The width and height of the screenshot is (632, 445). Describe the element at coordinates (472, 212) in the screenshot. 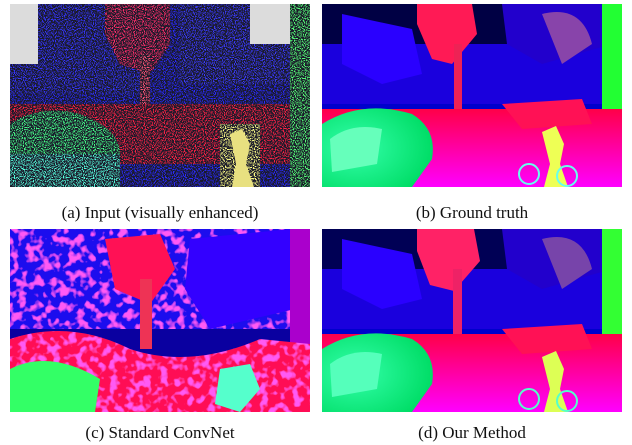

I see `caption-ground-truth: (b) Ground truth` at that location.